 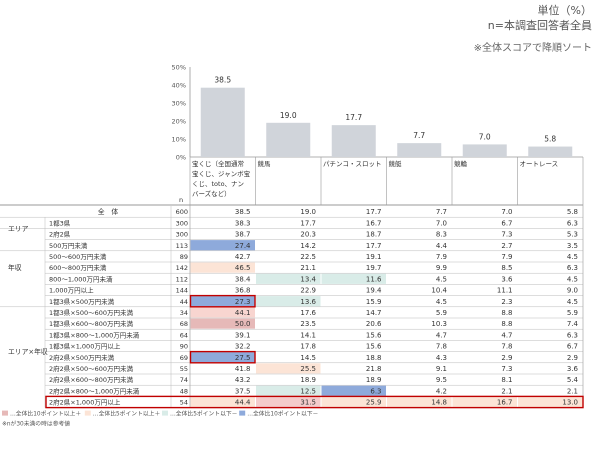 What do you see at coordinates (374, 279) in the screenshot?
I see `cell-value: 11.6` at bounding box center [374, 279].